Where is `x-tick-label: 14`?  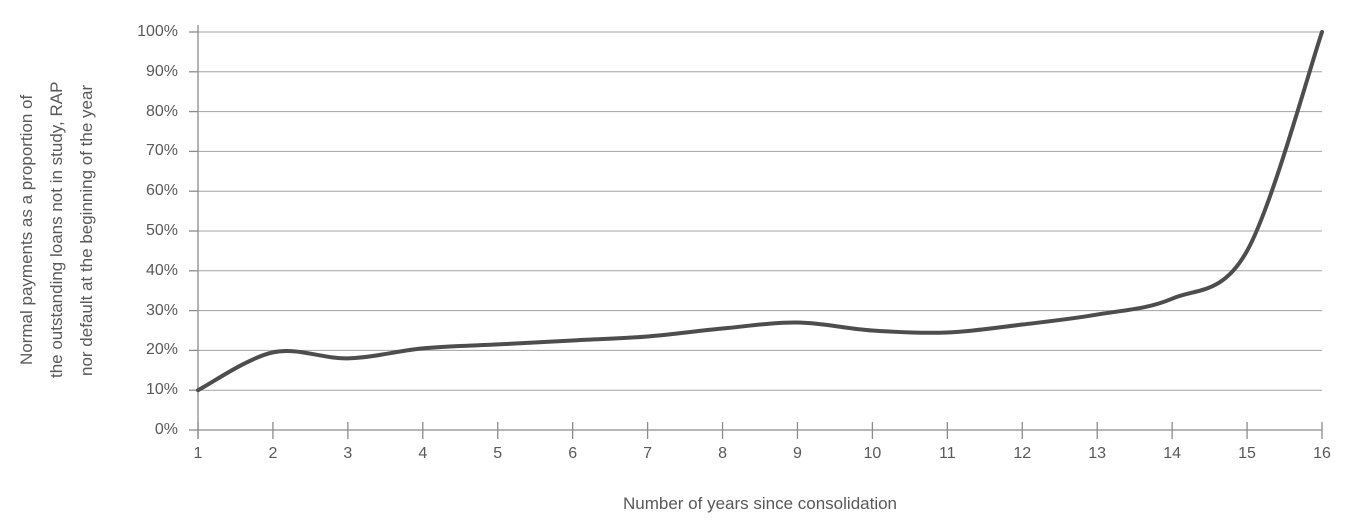
x-tick-label: 14 is located at coordinates (1172, 453).